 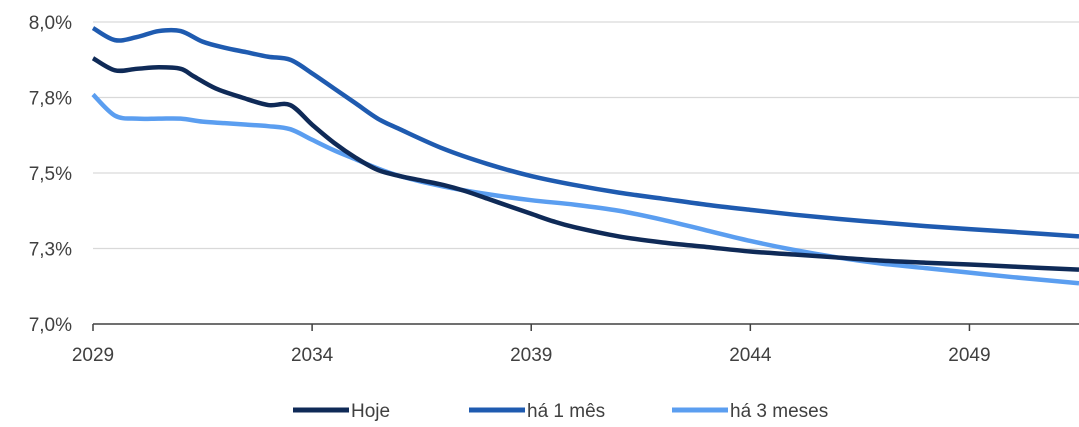 I want to click on y-tick-label: 7,3%, so click(x=50, y=250).